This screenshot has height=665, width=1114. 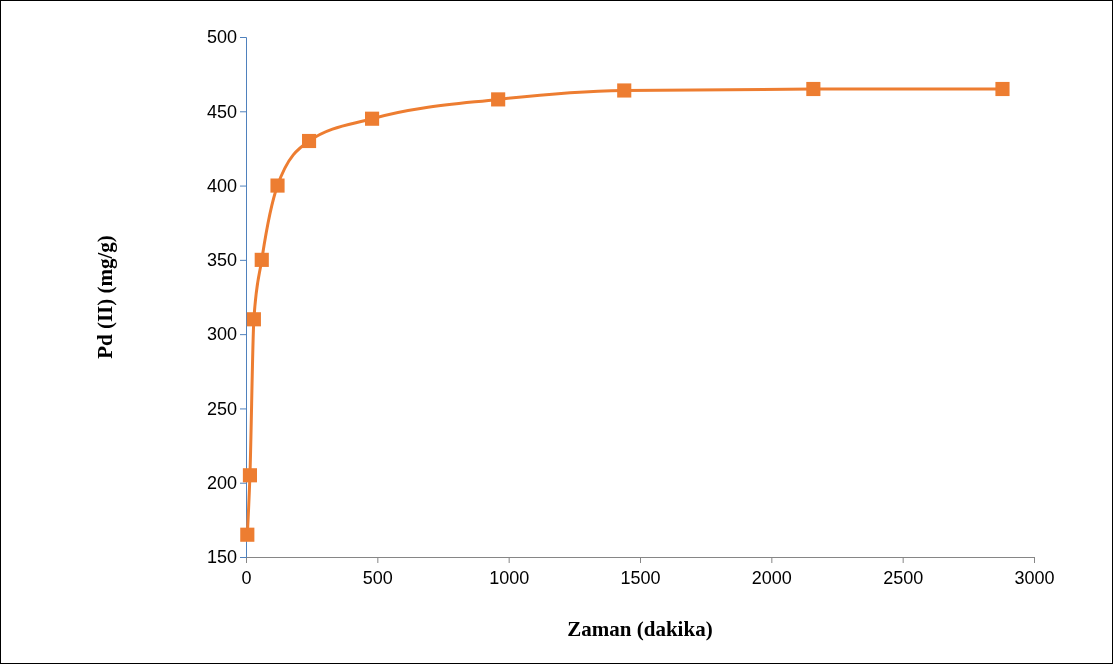 I want to click on x-tick-label: 3000, so click(x=1034, y=578).